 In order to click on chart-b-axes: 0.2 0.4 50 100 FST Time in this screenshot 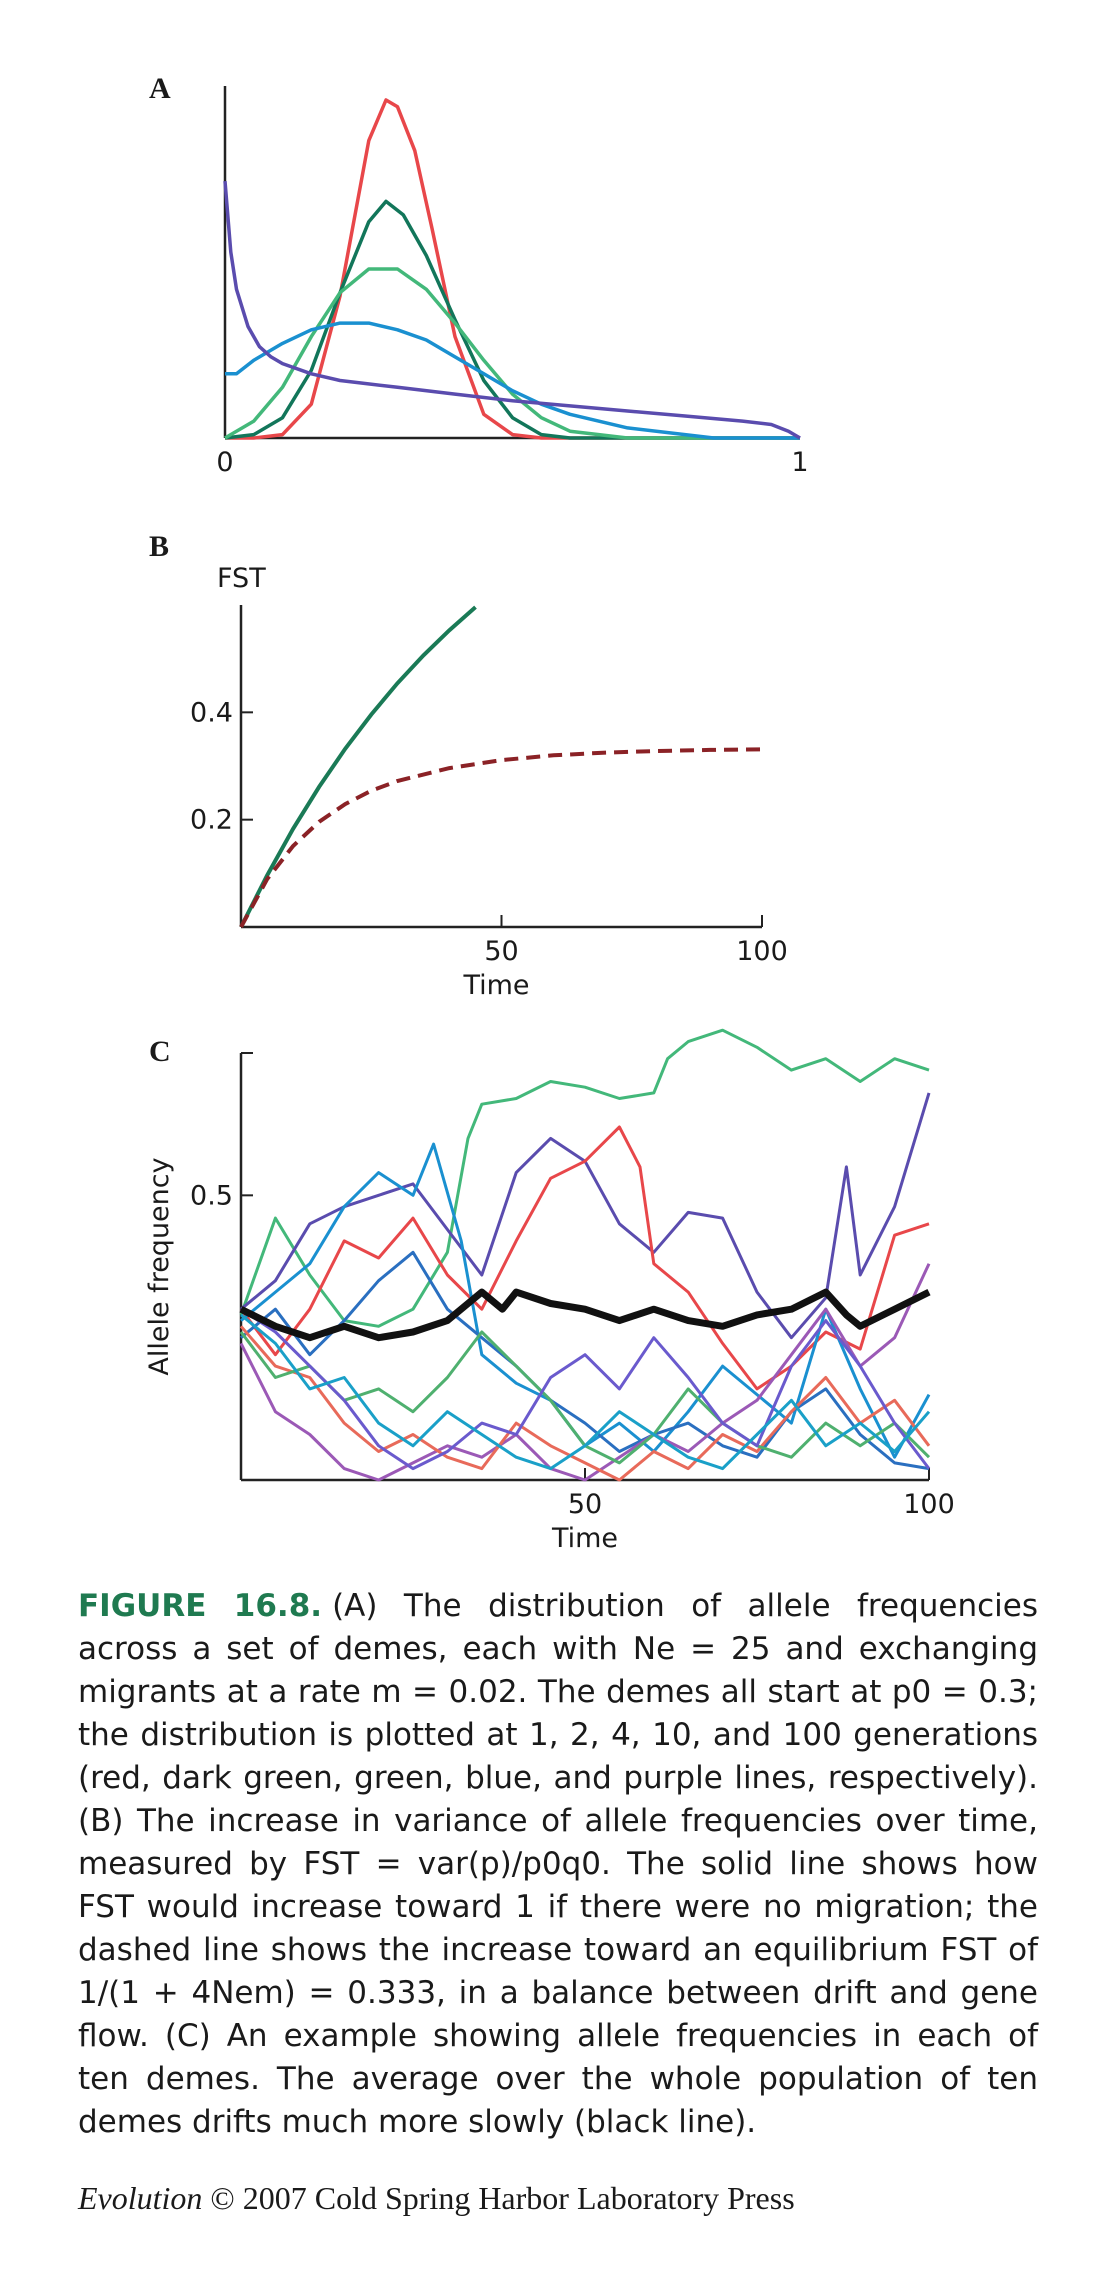, I will do `click(489, 782)`.